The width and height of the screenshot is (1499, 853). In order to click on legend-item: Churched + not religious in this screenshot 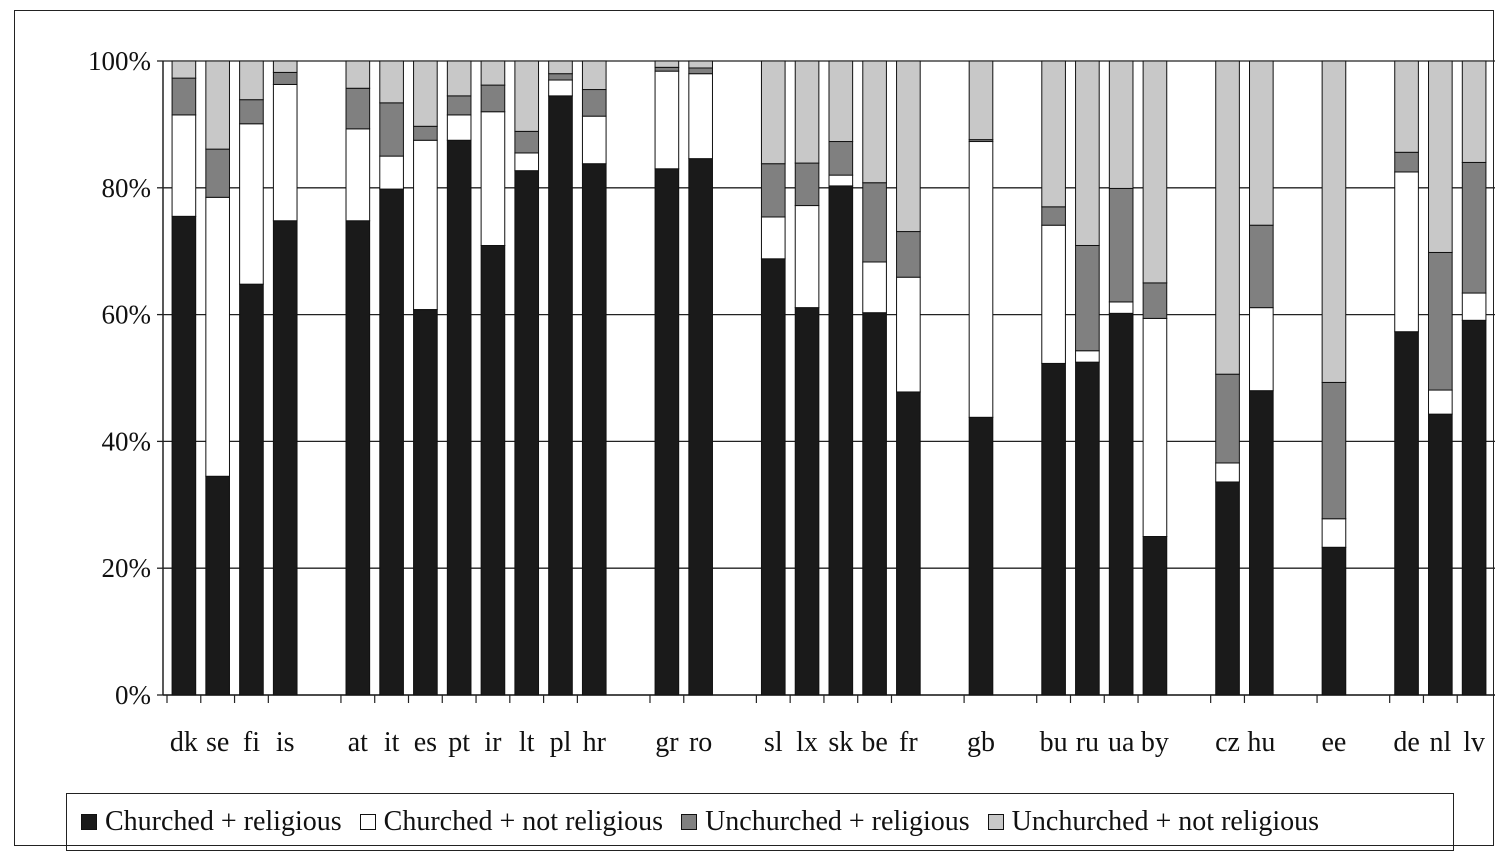, I will do `click(511, 822)`.